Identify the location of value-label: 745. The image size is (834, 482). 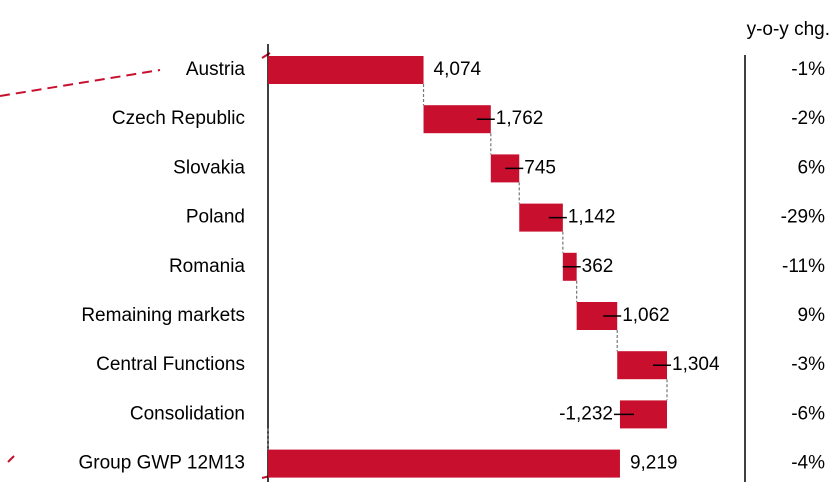
(540, 167).